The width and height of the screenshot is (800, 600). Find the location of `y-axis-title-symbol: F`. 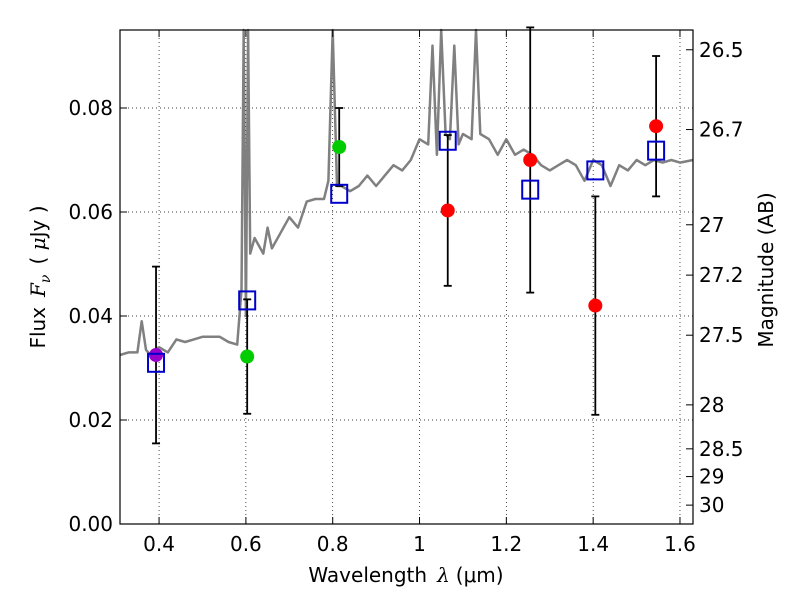

y-axis-title-symbol: F is located at coordinates (38, 290).